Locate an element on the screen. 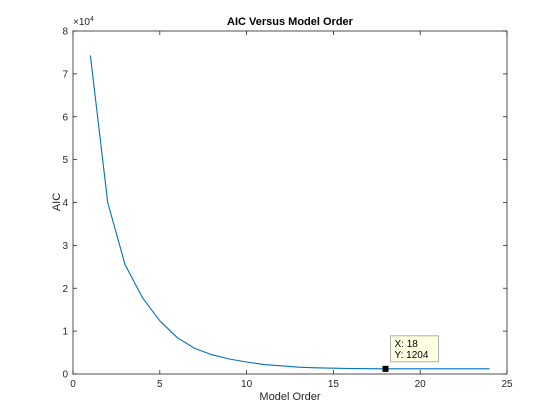 The image size is (560, 420). datatip-box is located at coordinates (414, 349).